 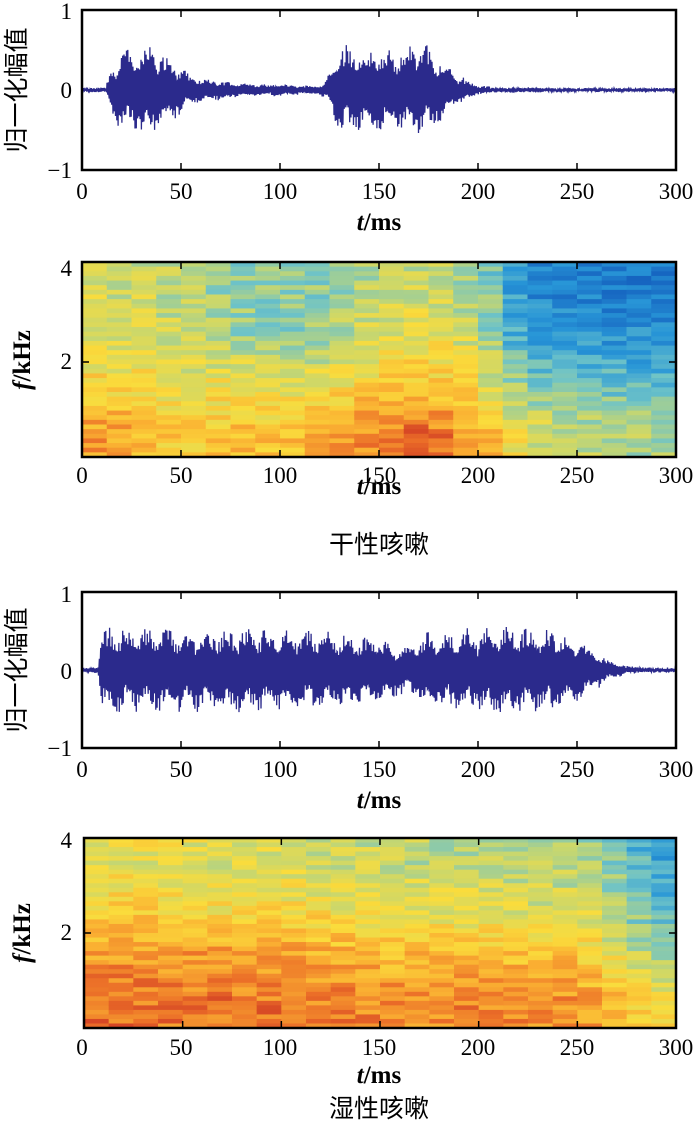 I want to click on dry-wave-ytick-0: 0, so click(x=67, y=90).